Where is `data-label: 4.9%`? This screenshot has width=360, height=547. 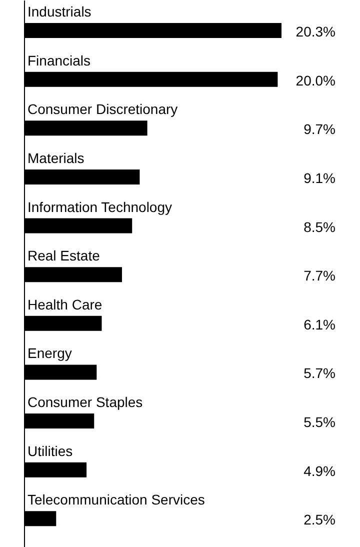 data-label: 4.9% is located at coordinates (320, 470).